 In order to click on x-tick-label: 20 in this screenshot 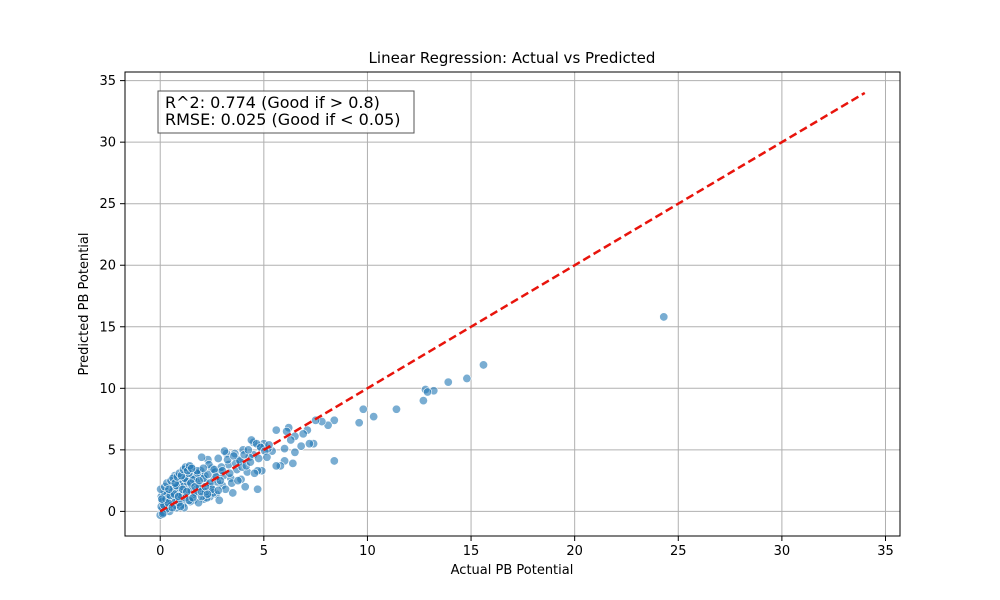, I will do `click(574, 551)`.